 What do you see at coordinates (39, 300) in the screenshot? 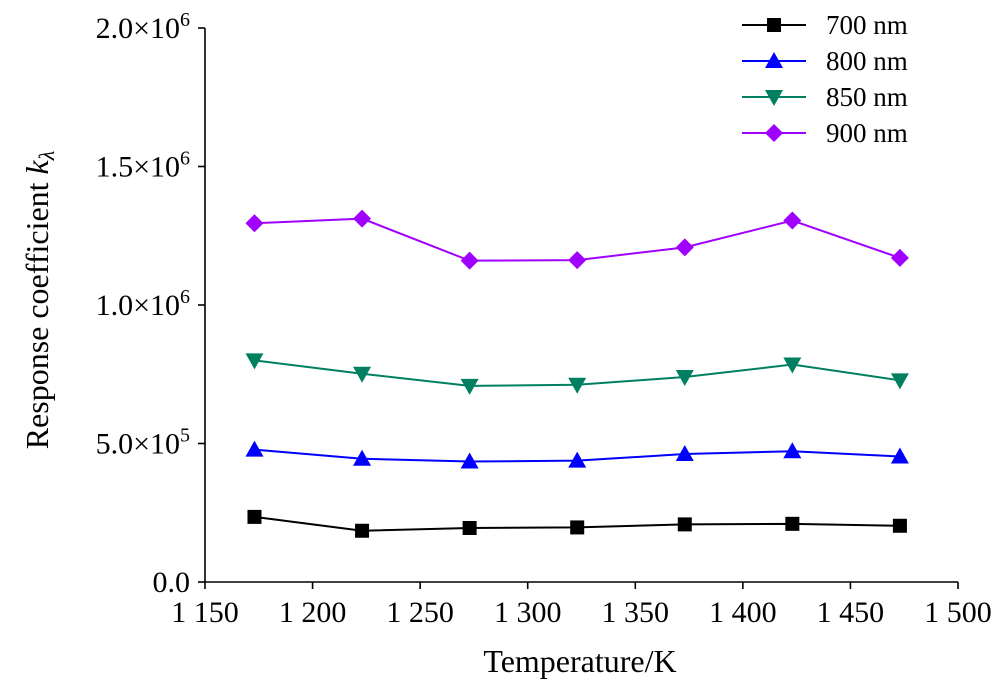
I see `y-axis-label: Response coefficient kλ` at bounding box center [39, 300].